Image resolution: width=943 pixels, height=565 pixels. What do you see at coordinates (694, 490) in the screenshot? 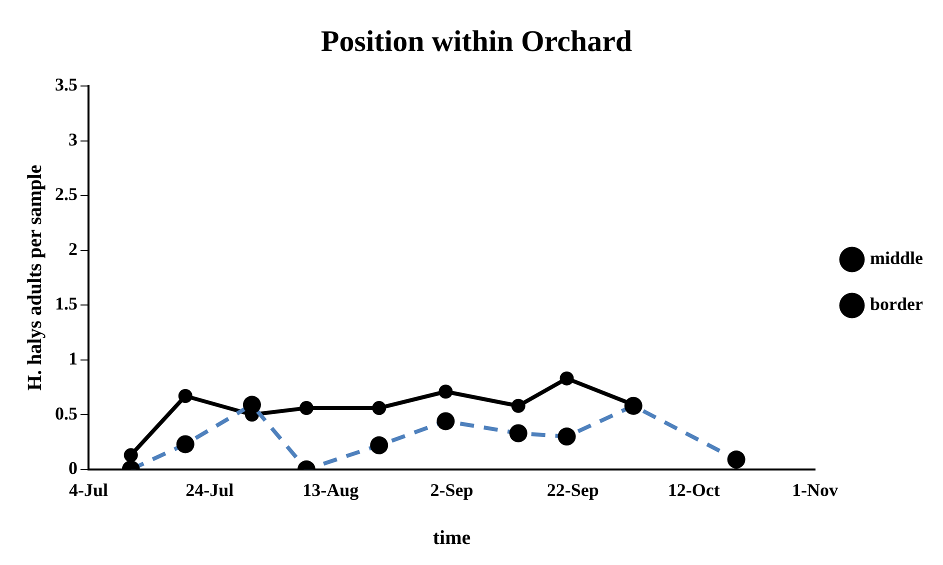
I see `x-tick-label: 12-Oct` at bounding box center [694, 490].